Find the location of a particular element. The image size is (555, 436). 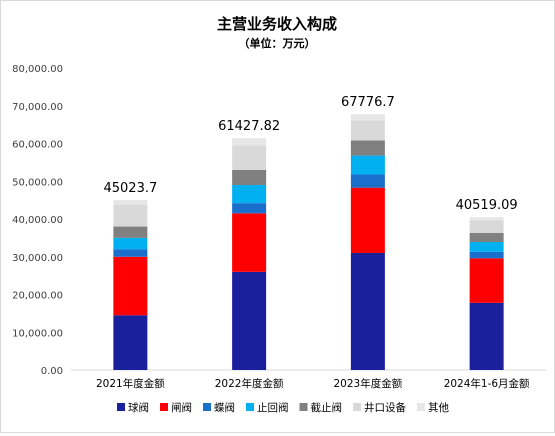

y-tick-label: 0.00 is located at coordinates (52, 371).